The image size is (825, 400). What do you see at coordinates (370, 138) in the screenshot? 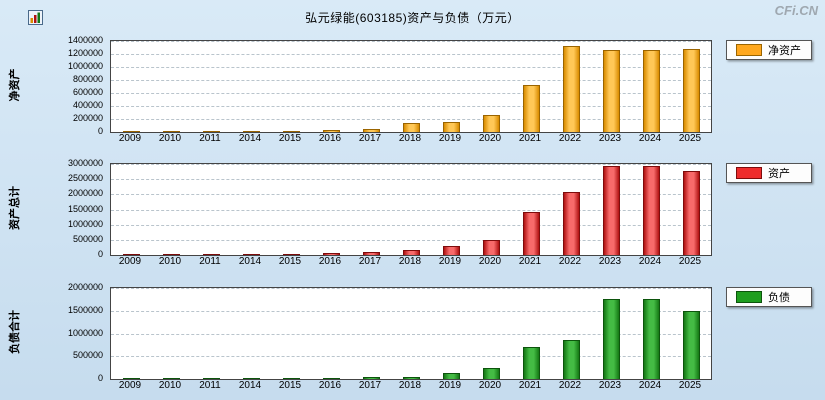
I see `x-tick-label: 2017` at bounding box center [370, 138].